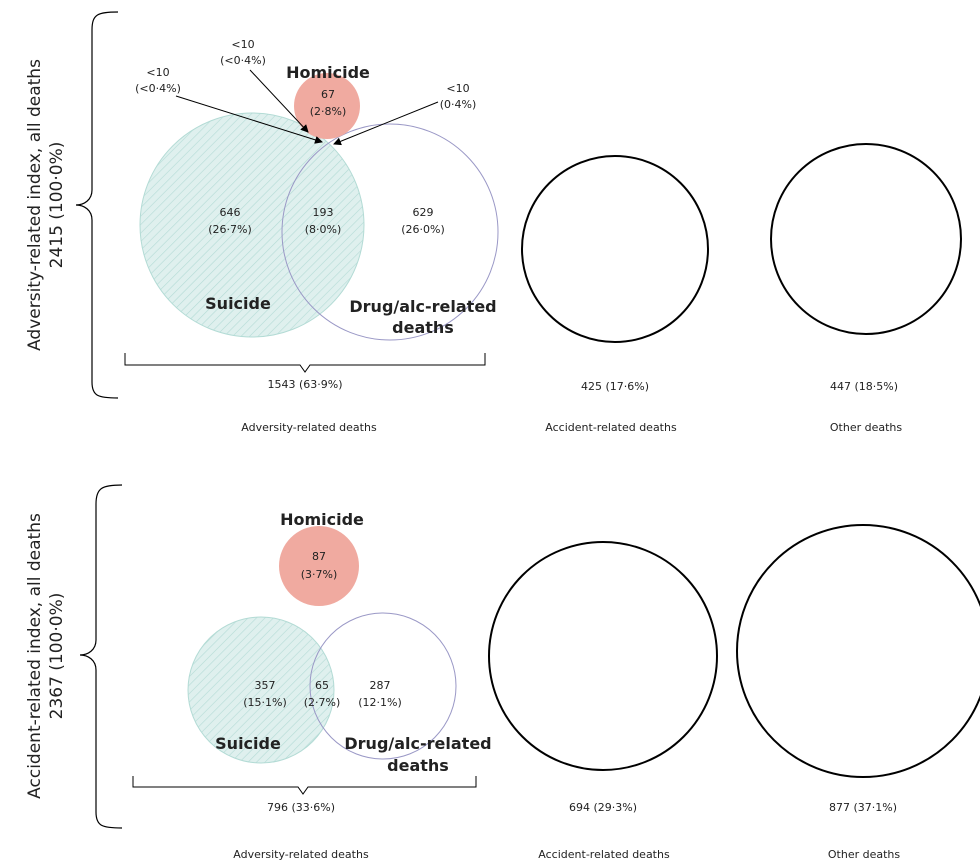 Image resolution: width=980 pixels, height=865 pixels. Describe the element at coordinates (238, 303) in the screenshot. I see `panel1-suicide-title: Suicide` at that location.